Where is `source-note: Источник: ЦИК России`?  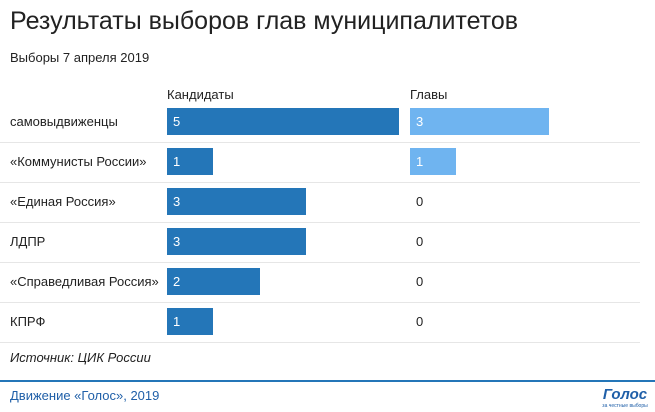
source-note: Источник: ЦИК России is located at coordinates (80, 357).